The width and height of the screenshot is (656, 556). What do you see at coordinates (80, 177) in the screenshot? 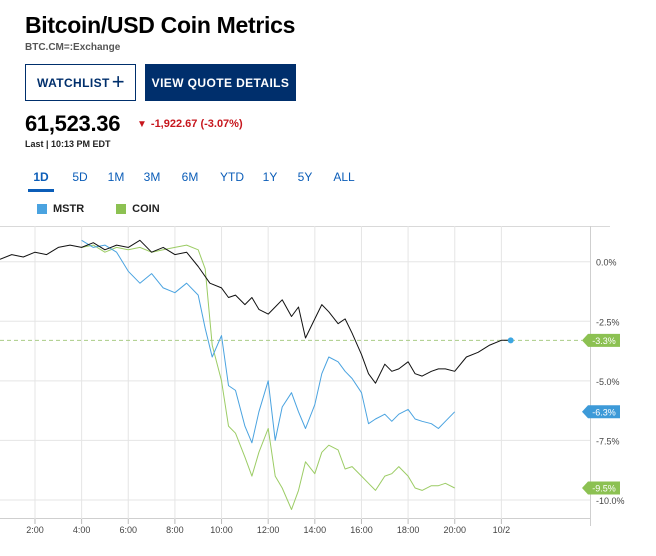
I see `tab-5d: 5D` at bounding box center [80, 177].